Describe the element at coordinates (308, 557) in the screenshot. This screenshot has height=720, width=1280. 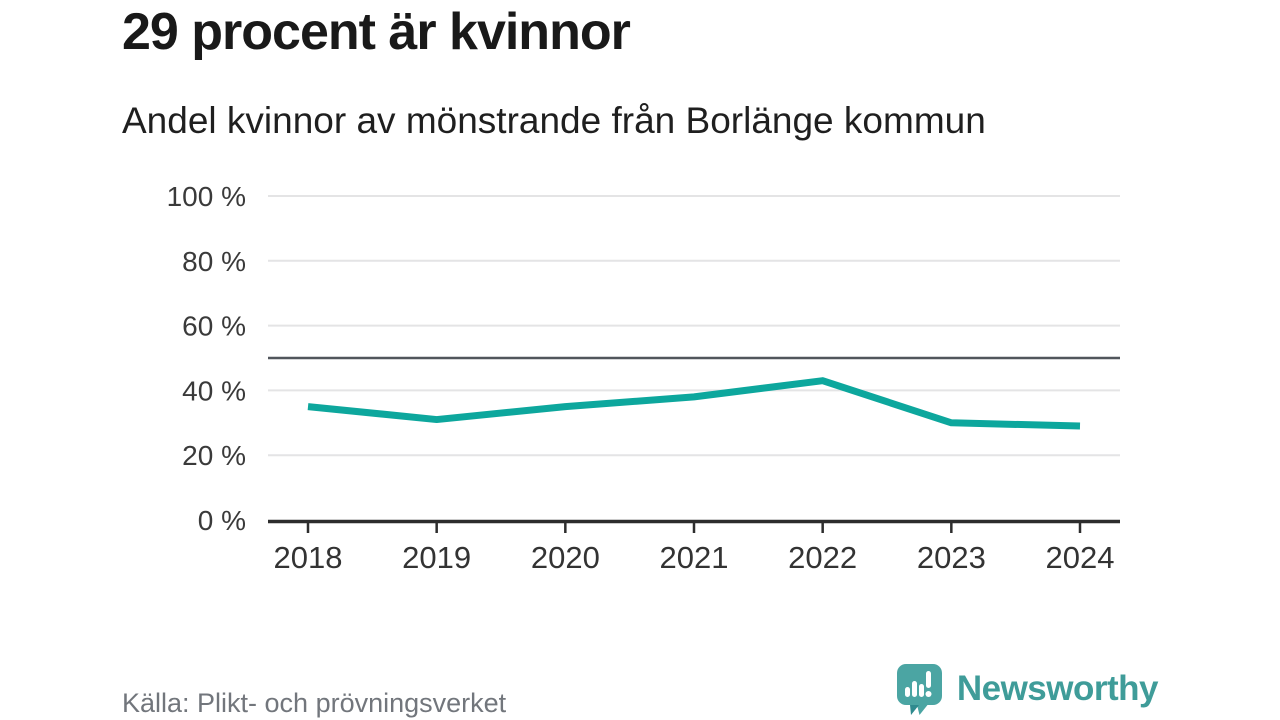
I see `x-axis-label: 2018` at that location.